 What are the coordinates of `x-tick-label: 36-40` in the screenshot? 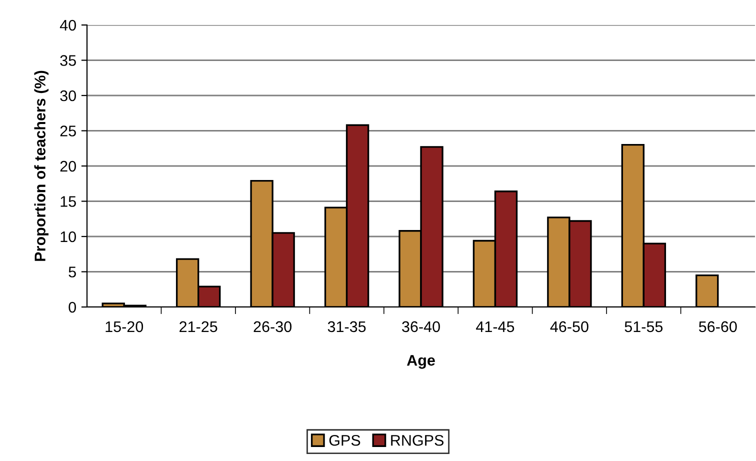 It's located at (421, 326).